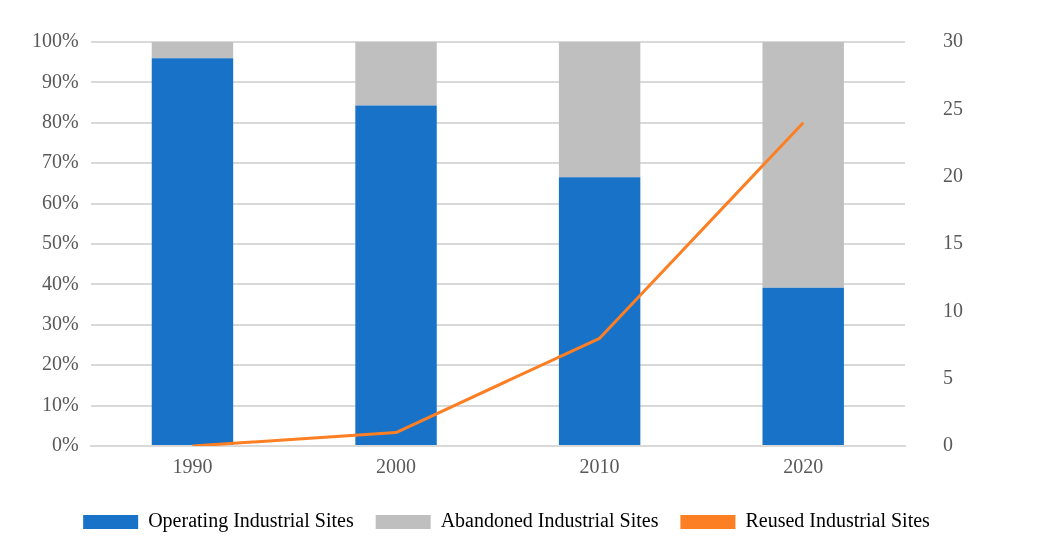 The image size is (1043, 552). I want to click on y2-tick-label: 30, so click(953, 40).